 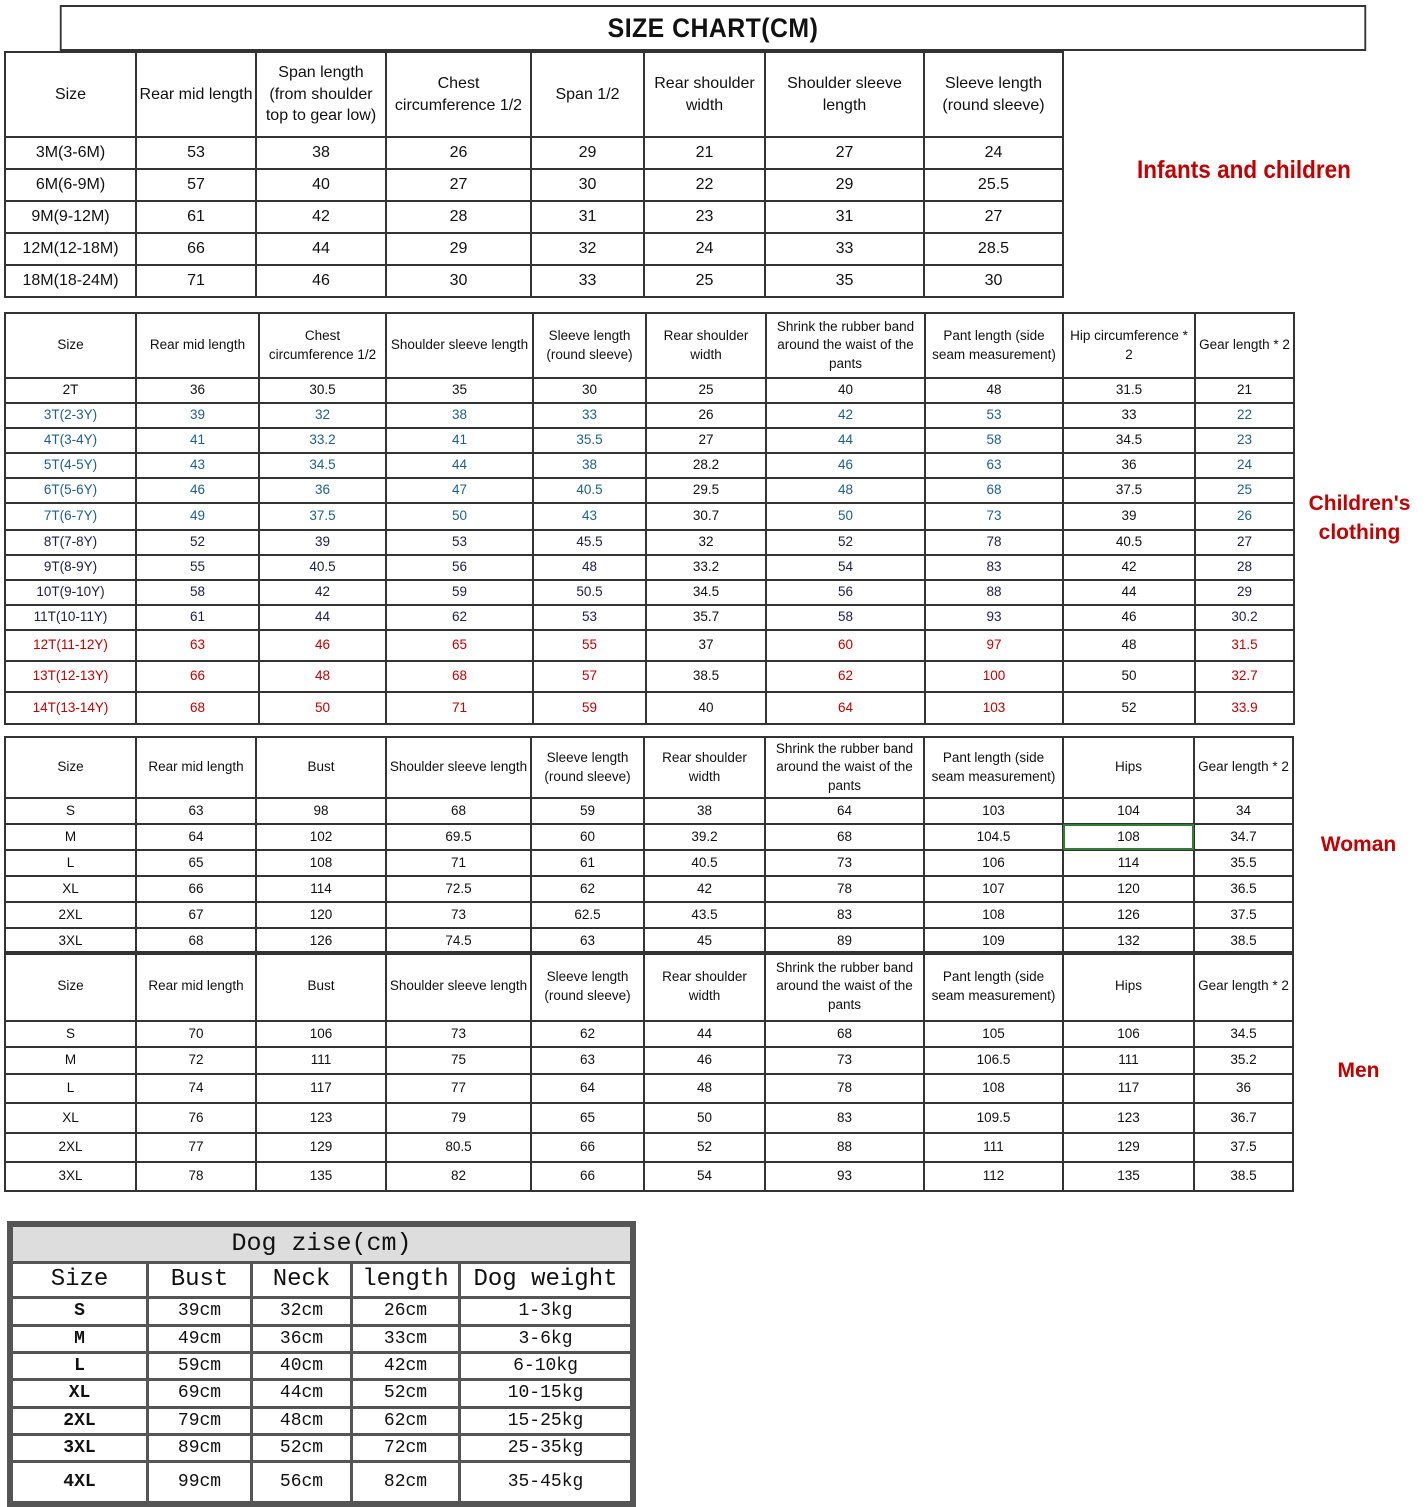 I want to click on size-cell: M, so click(x=79, y=1339).